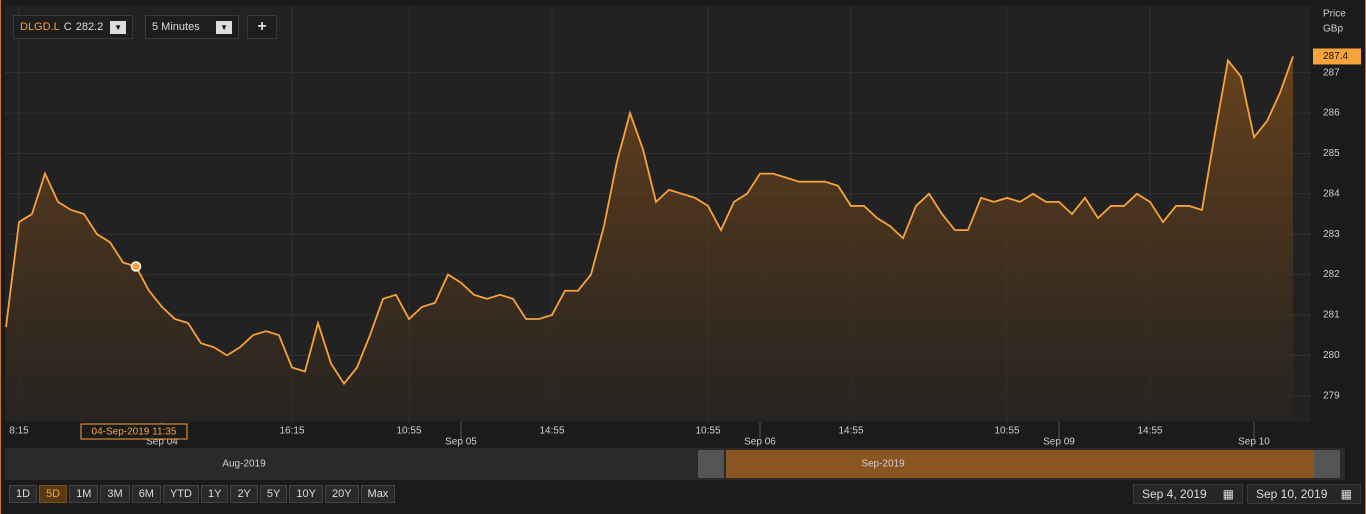 This screenshot has height=514, width=1366. I want to click on y-tick-label: 287, so click(1331, 72).